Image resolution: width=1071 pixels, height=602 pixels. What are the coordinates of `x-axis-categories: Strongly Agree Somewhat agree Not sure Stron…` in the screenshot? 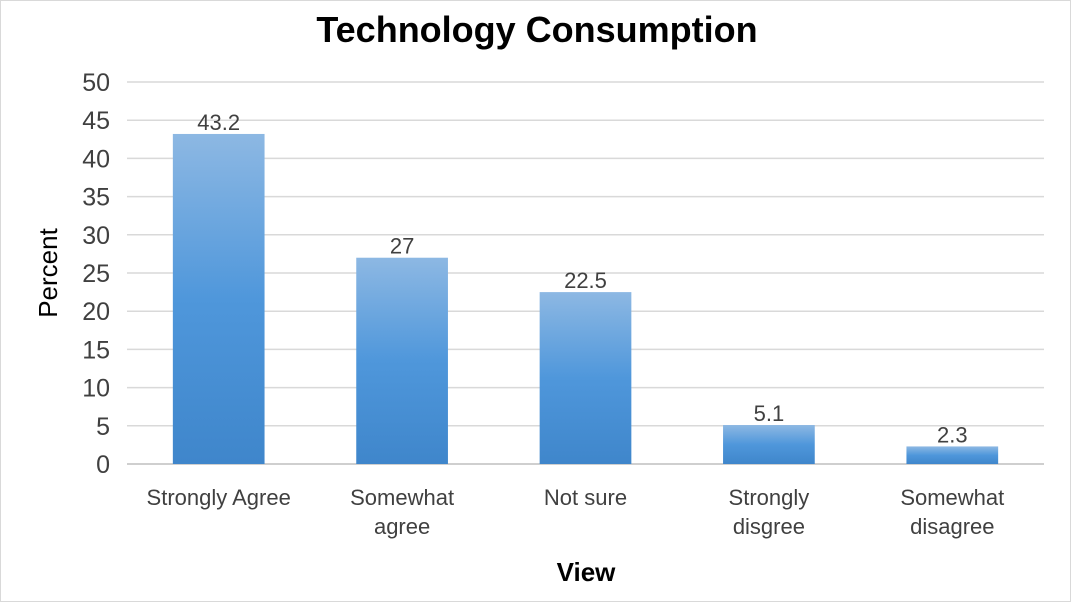 It's located at (576, 512).